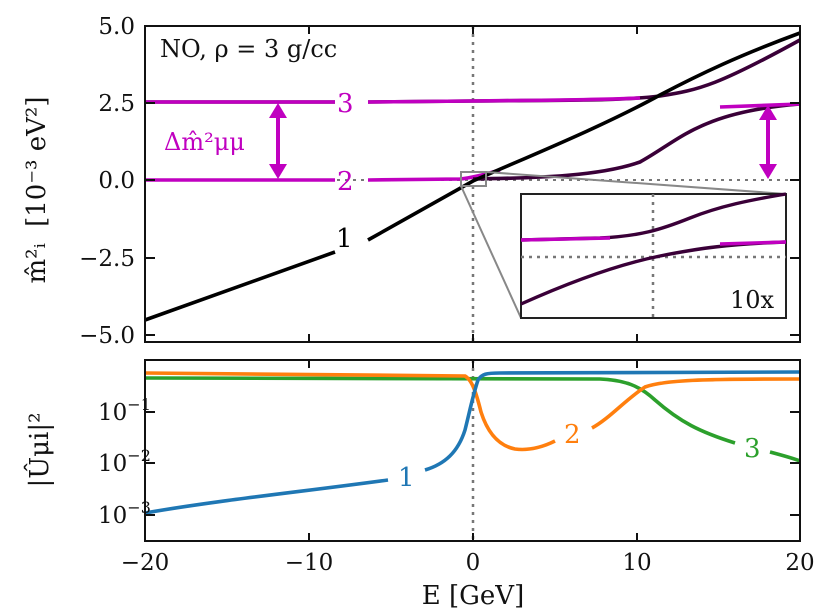 Image resolution: width=831 pixels, height=614 pixels. I want to click on bottom-ytick-label: 10⁻³, so click(124, 513).